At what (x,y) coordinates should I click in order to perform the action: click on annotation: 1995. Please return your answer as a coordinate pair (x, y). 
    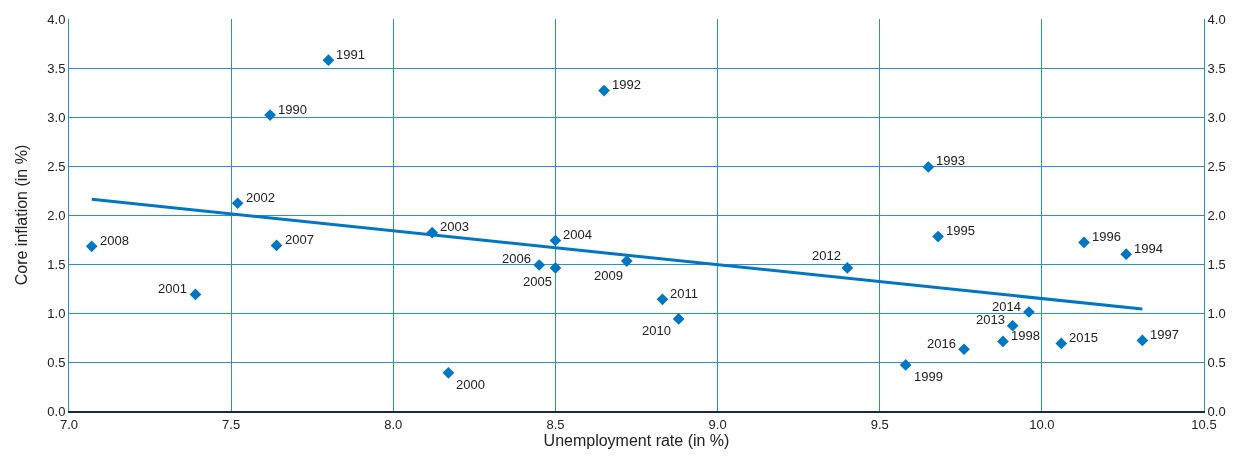
    Looking at the image, I should click on (960, 230).